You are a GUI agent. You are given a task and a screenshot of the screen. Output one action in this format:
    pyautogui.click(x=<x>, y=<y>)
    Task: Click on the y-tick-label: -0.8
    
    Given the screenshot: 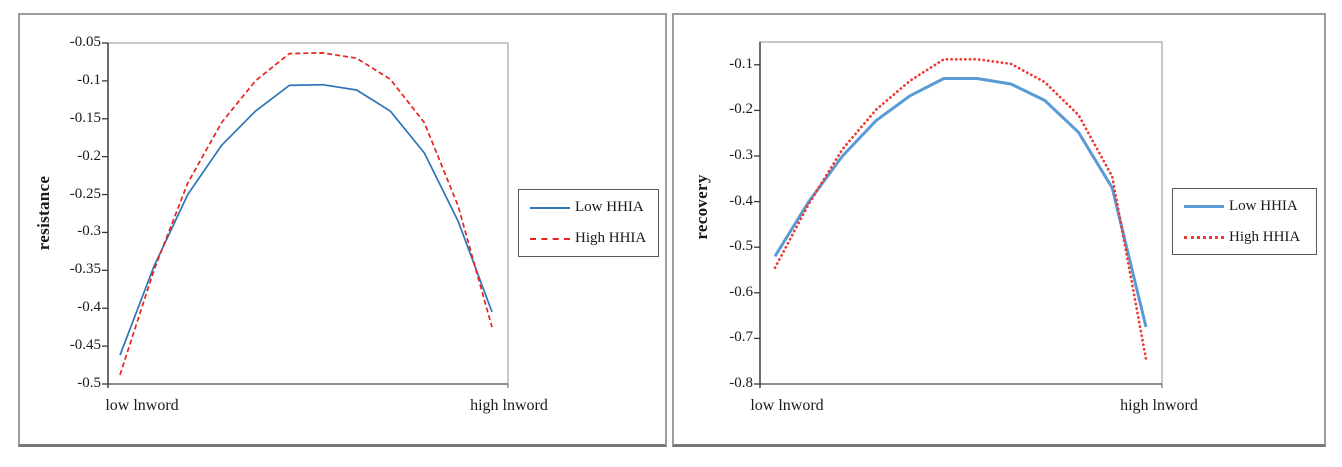 What is the action you would take?
    pyautogui.click(x=741, y=383)
    